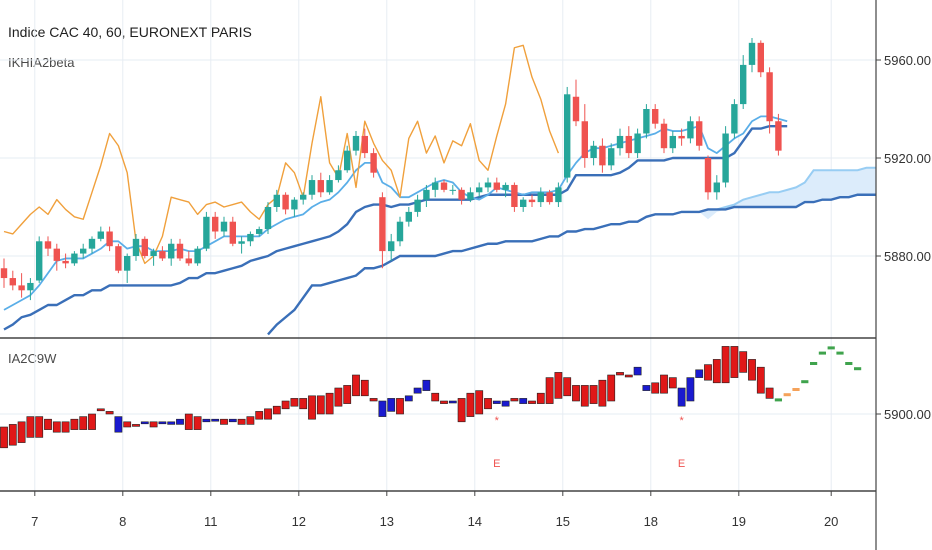 This screenshot has height=550, width=932. Describe the element at coordinates (497, 421) in the screenshot. I see `signal-star: *` at that location.